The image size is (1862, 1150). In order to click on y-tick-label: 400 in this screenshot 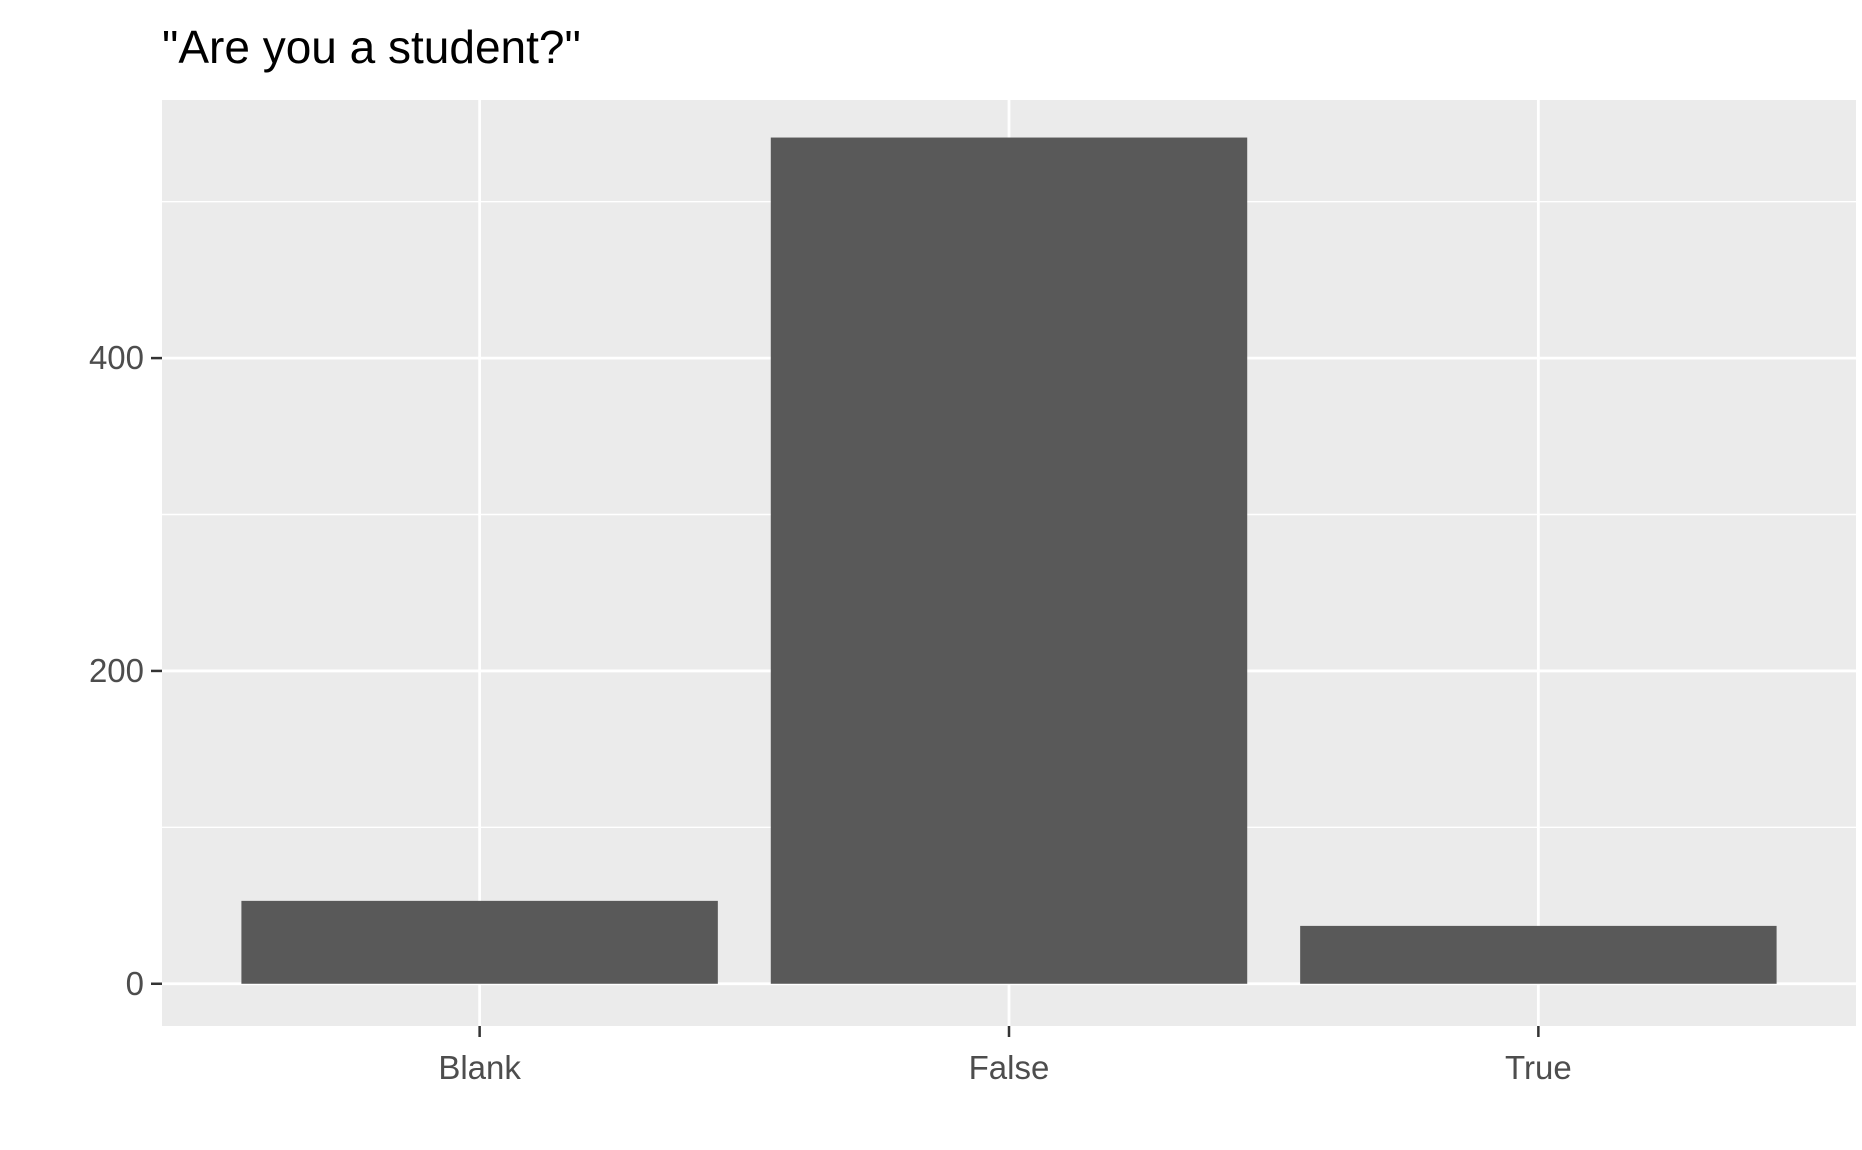, I will do `click(116, 357)`.